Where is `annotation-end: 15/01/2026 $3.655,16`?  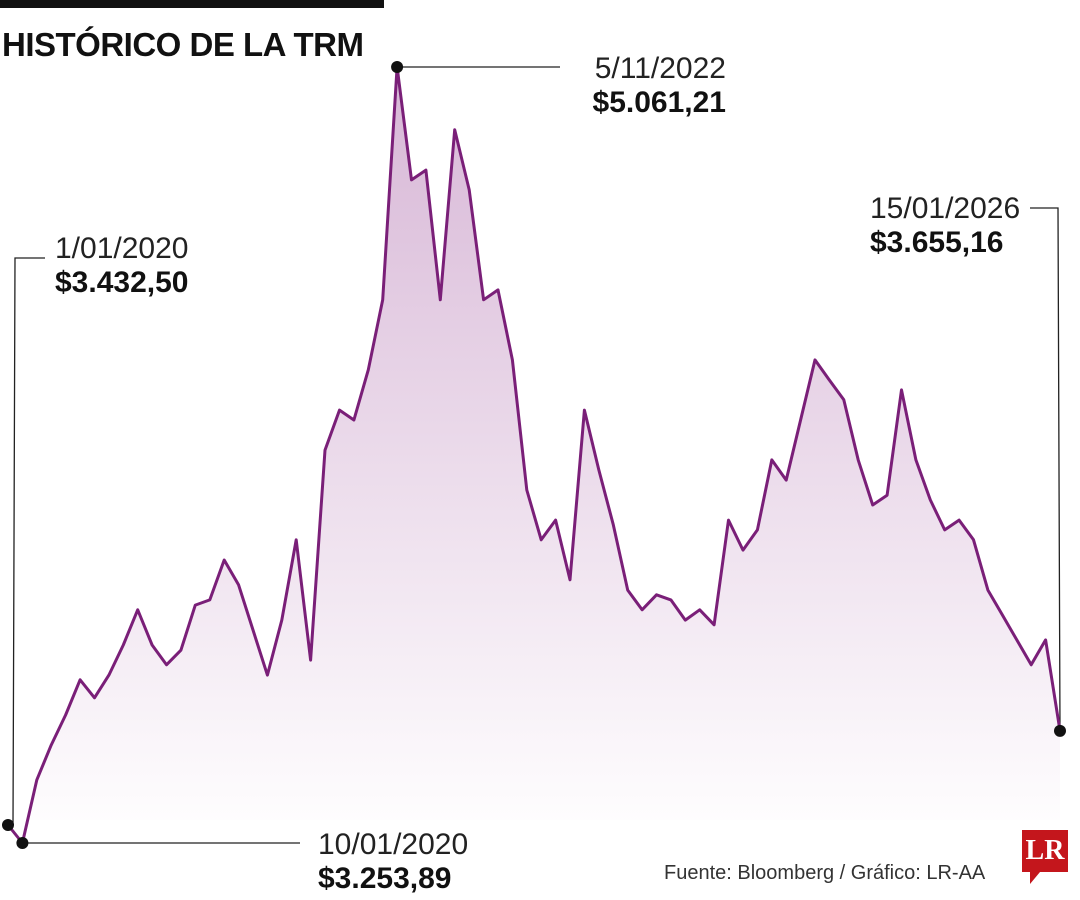 annotation-end: 15/01/2026 $3.655,16 is located at coordinates (945, 226).